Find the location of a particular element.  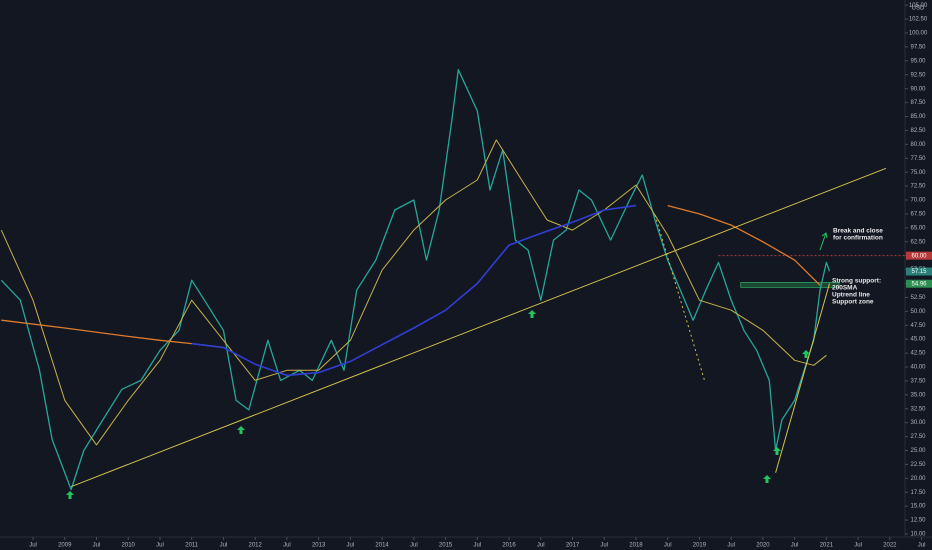

y-tick-label: 70.00 is located at coordinates (918, 201).